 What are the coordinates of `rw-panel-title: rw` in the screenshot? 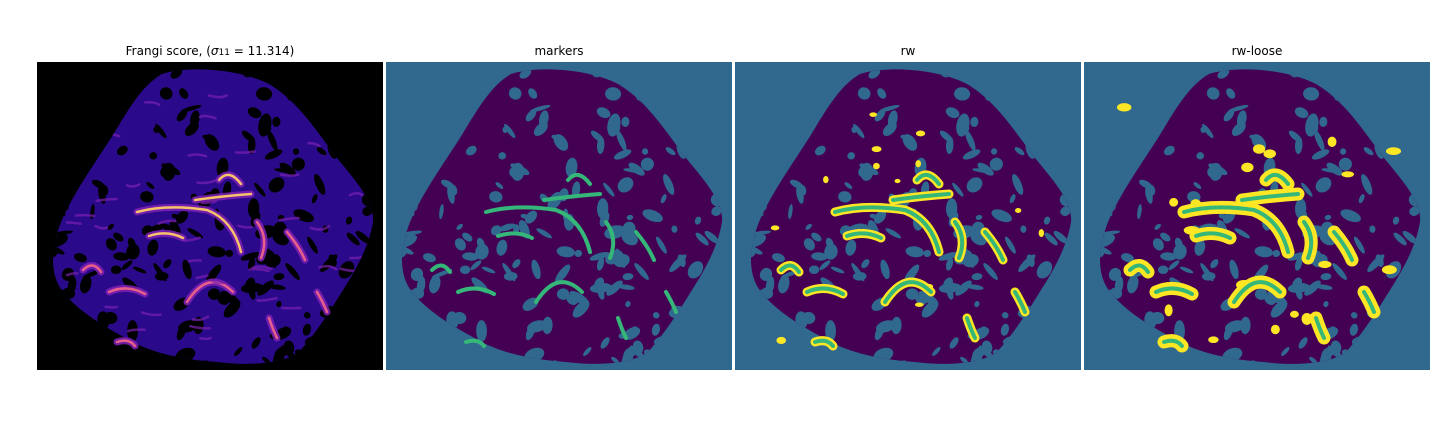 It's located at (908, 51).